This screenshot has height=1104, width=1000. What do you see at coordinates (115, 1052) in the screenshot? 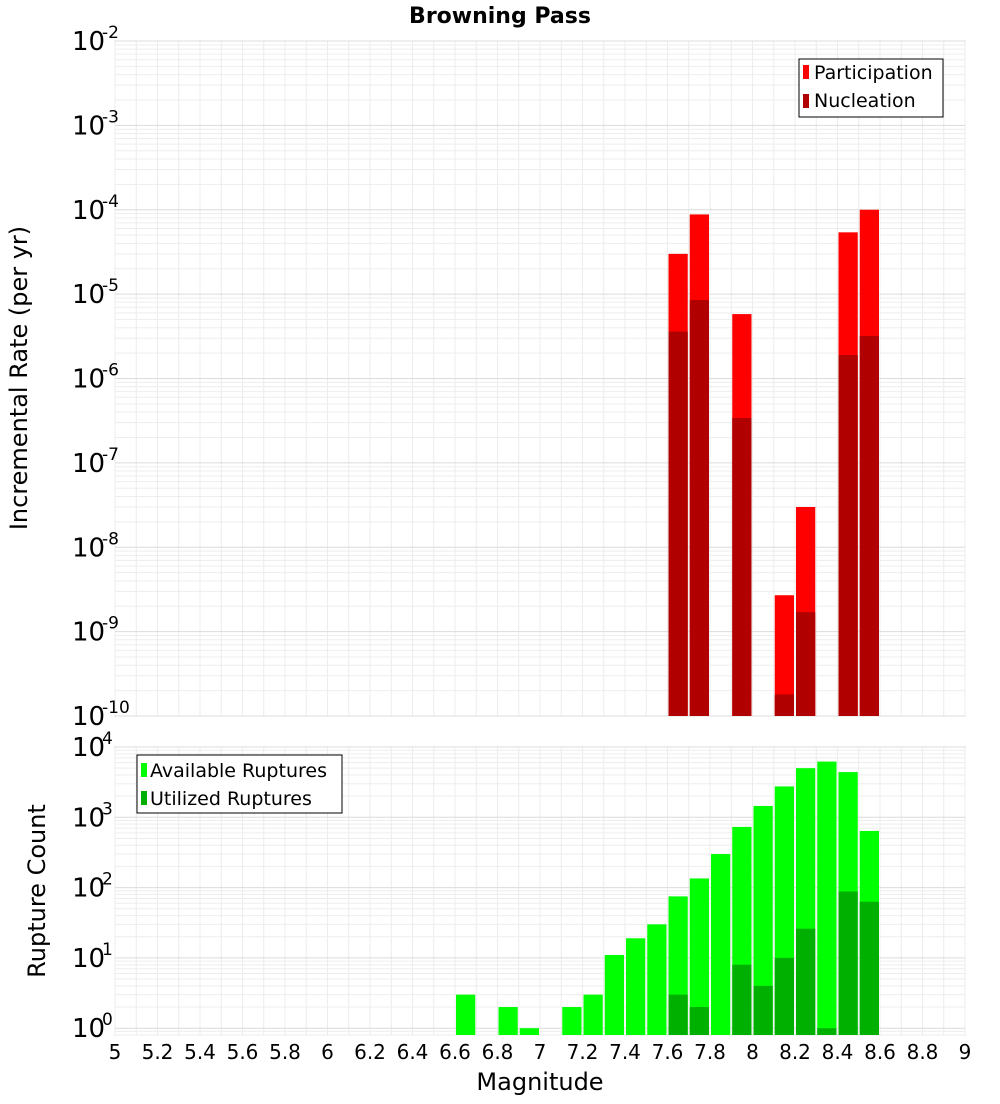
I see `x-tick-label: 5` at bounding box center [115, 1052].